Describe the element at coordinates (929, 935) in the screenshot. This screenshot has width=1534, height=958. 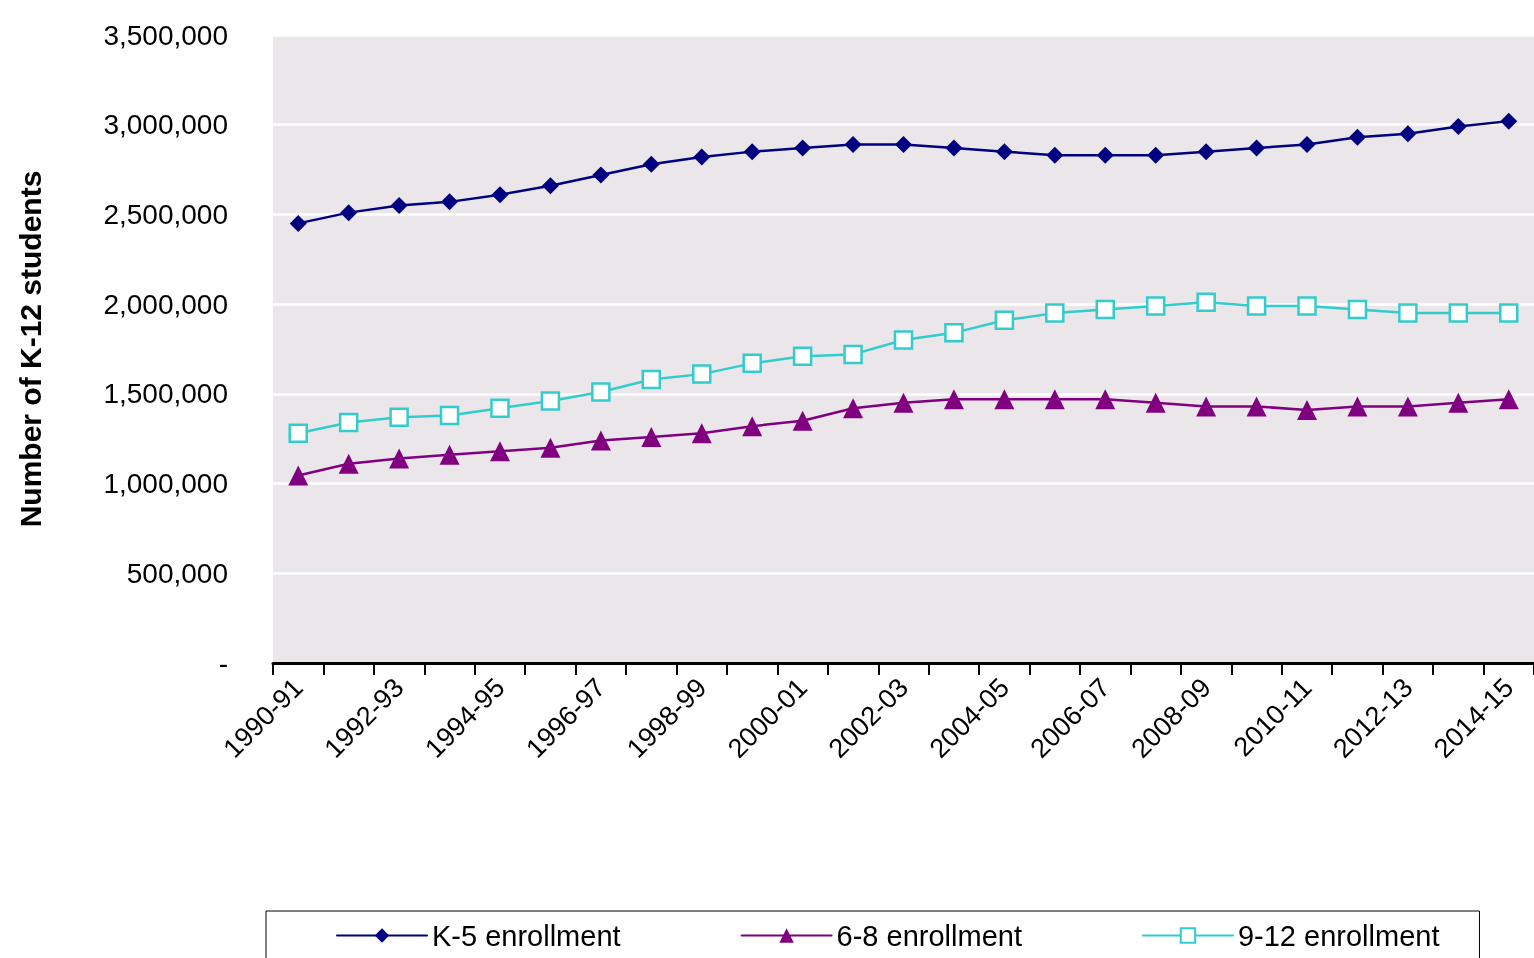
I see `legend-label: 6-8 enrollment` at that location.